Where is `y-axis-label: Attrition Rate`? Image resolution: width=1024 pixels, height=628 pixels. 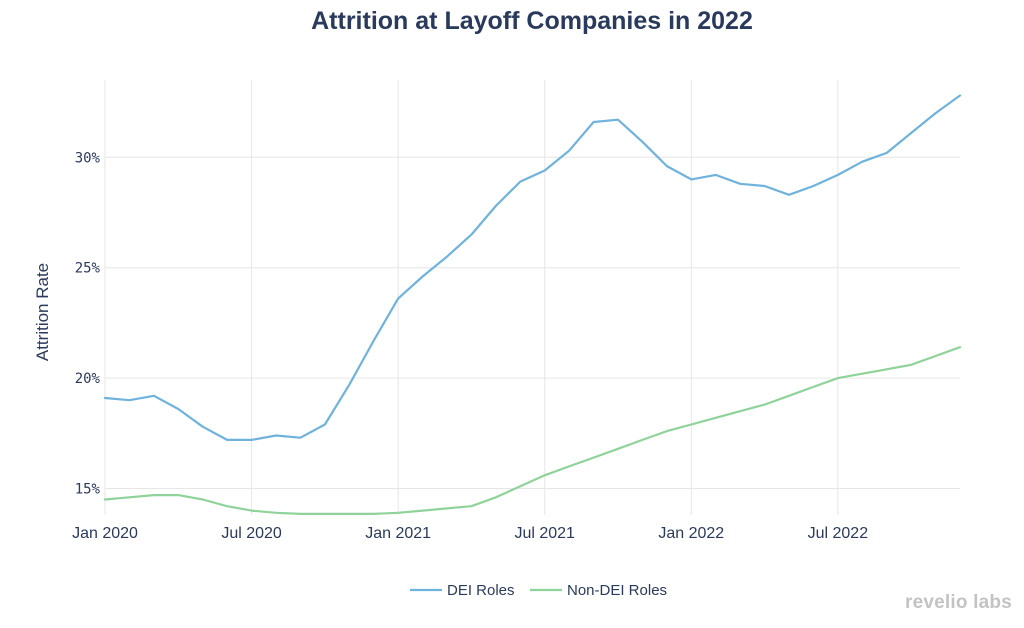 y-axis-label: Attrition Rate is located at coordinates (42, 312).